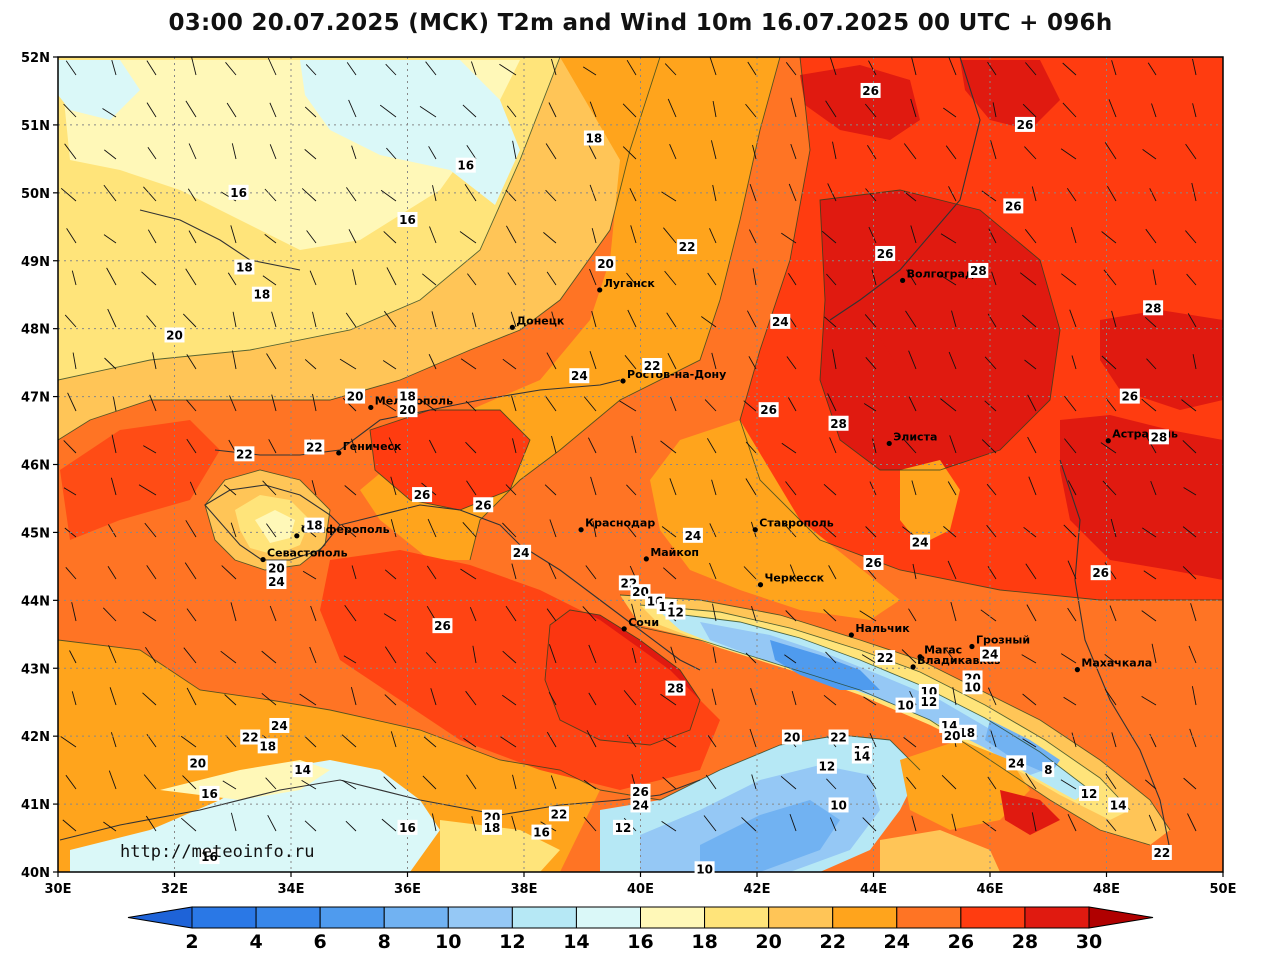 Image resolution: width=1281 pixels, height=963 pixels. What do you see at coordinates (291, 889) in the screenshot?
I see `lon-label: 34E` at bounding box center [291, 889].